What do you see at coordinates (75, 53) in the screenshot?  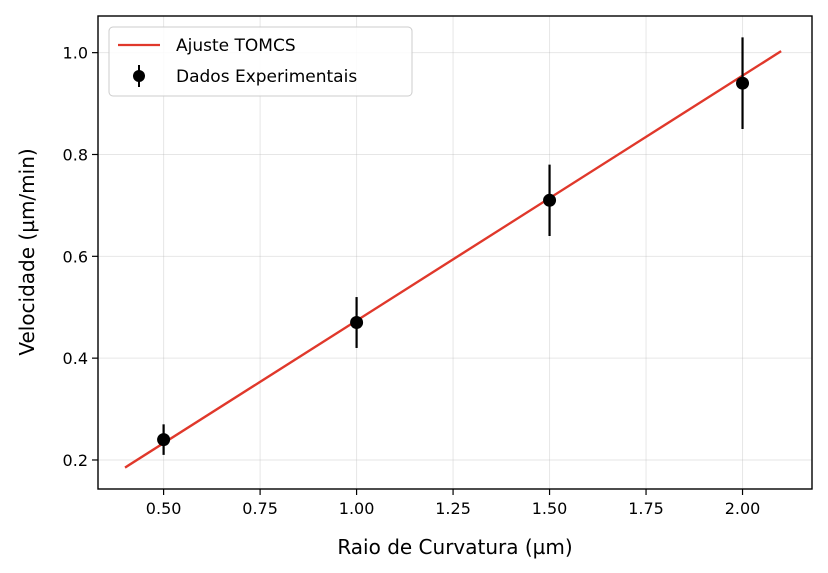 I see `y-tick-label: 1.0` at bounding box center [75, 53].